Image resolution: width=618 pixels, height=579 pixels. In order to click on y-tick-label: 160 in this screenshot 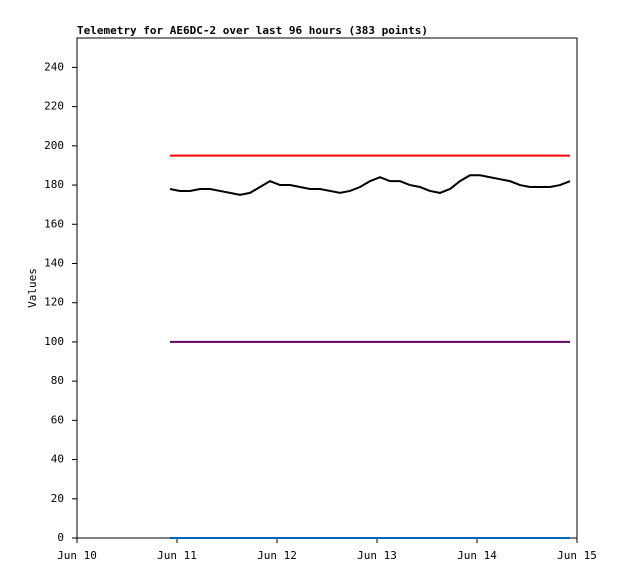, I will do `click(54, 223)`.